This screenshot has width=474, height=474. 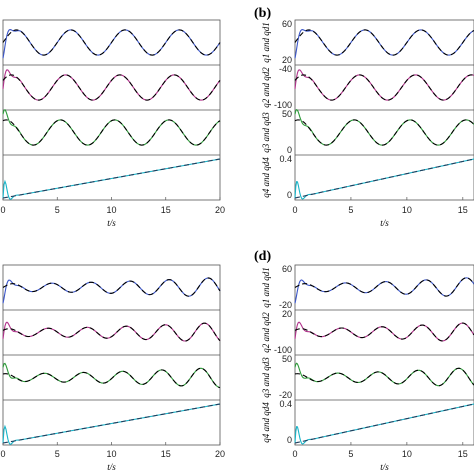 I want to click on y-tick-label: -40, so click(x=285, y=69).